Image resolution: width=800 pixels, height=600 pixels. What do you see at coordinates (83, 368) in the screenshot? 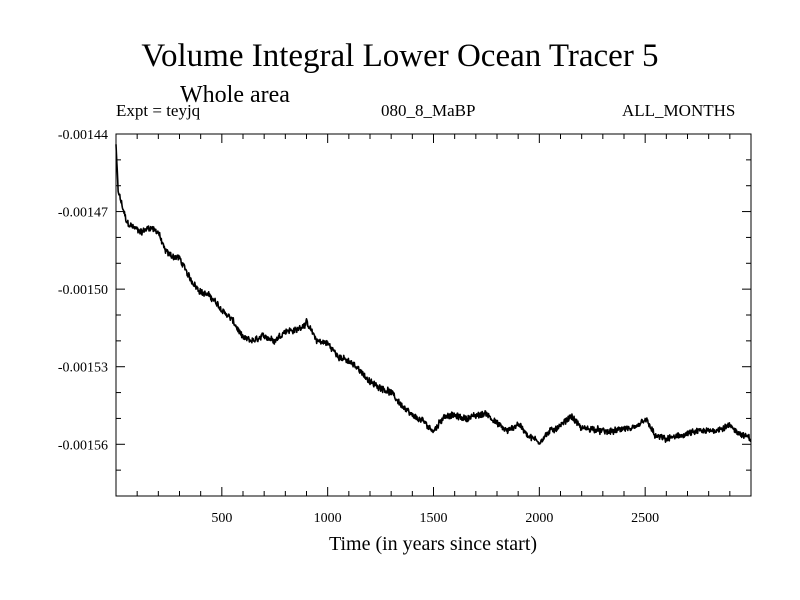
I see `y-tick-label: -0.00153` at bounding box center [83, 368].